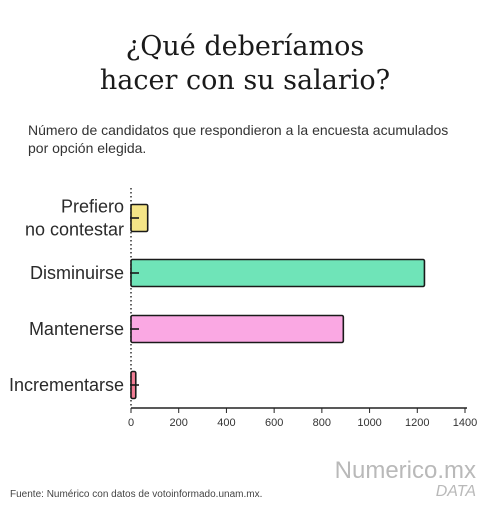 The height and width of the screenshot is (510, 490). I want to click on x-tick-label: 1200, so click(417, 423).